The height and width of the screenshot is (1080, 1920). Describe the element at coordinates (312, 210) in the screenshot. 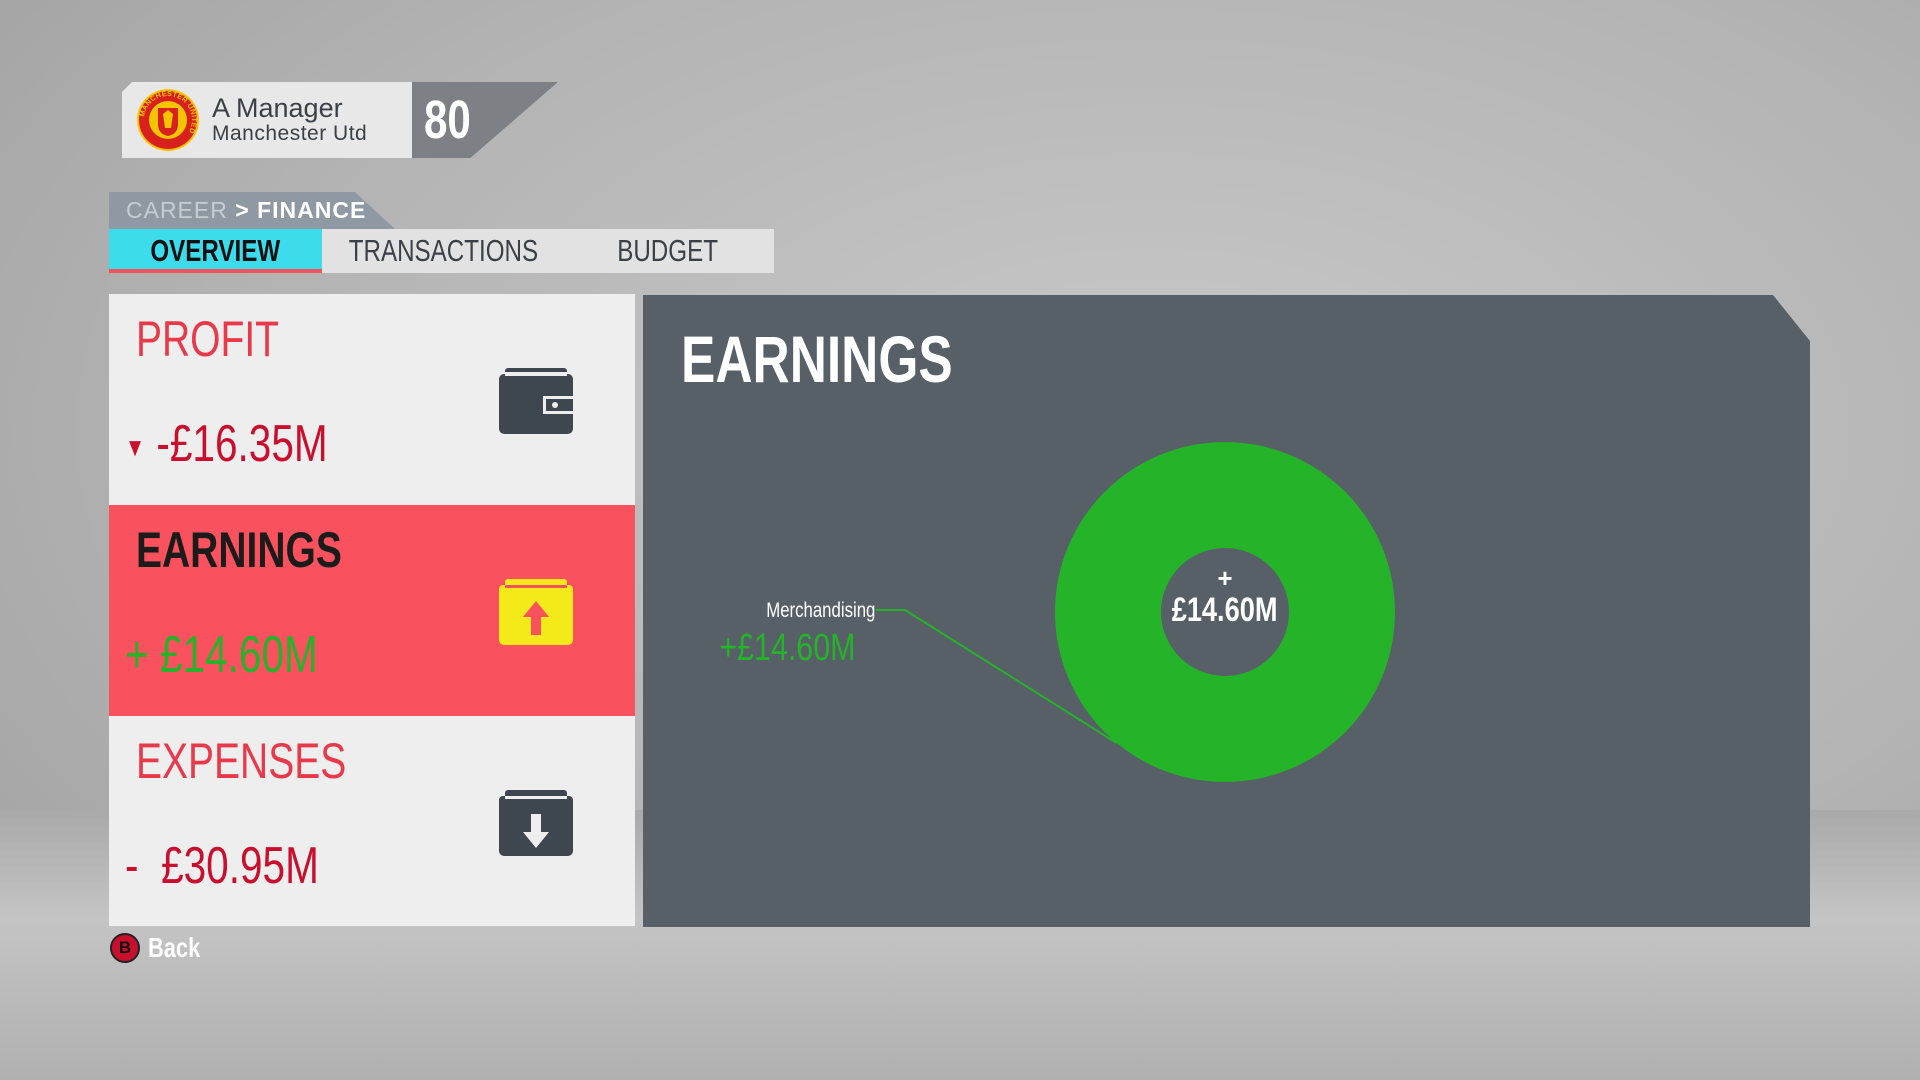

I see `breadcrumb-current: FINANCE` at that location.